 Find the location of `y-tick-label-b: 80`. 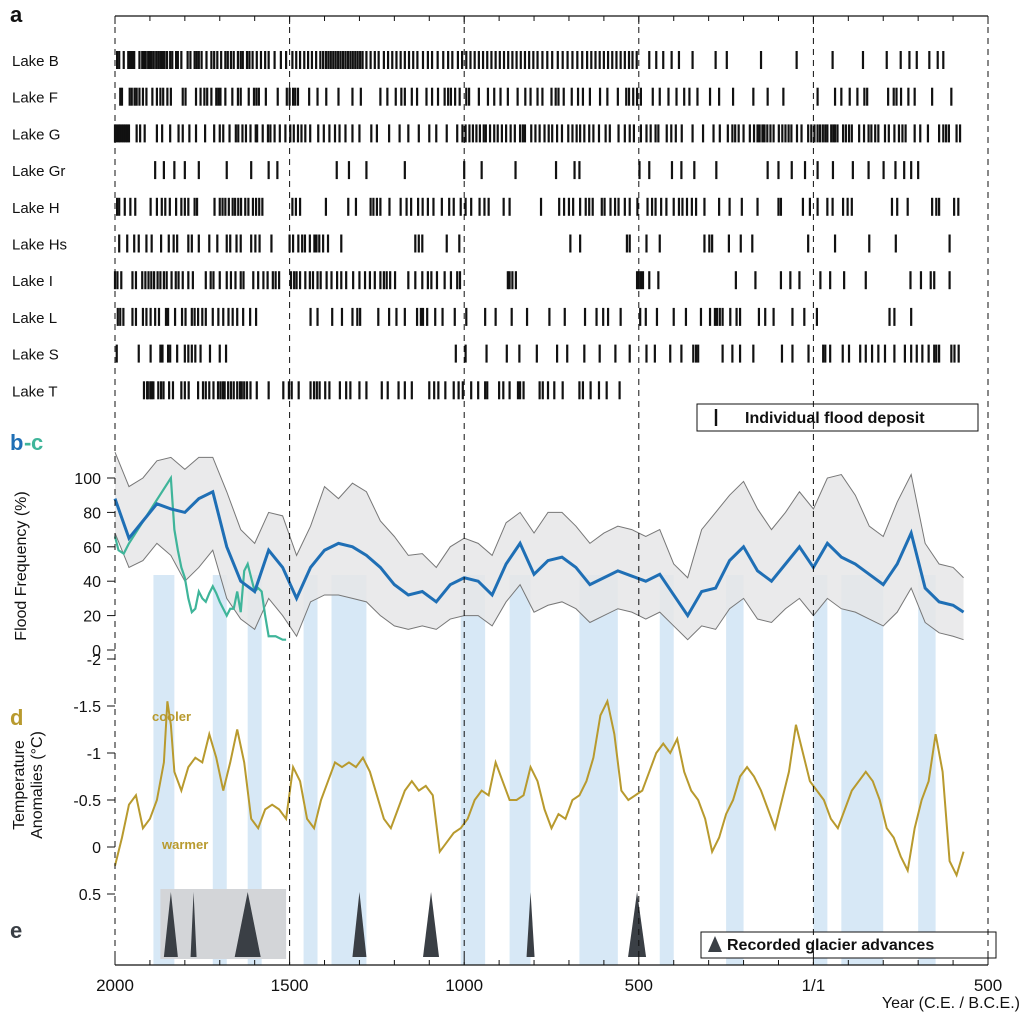

y-tick-label-b: 80 is located at coordinates (92, 513).